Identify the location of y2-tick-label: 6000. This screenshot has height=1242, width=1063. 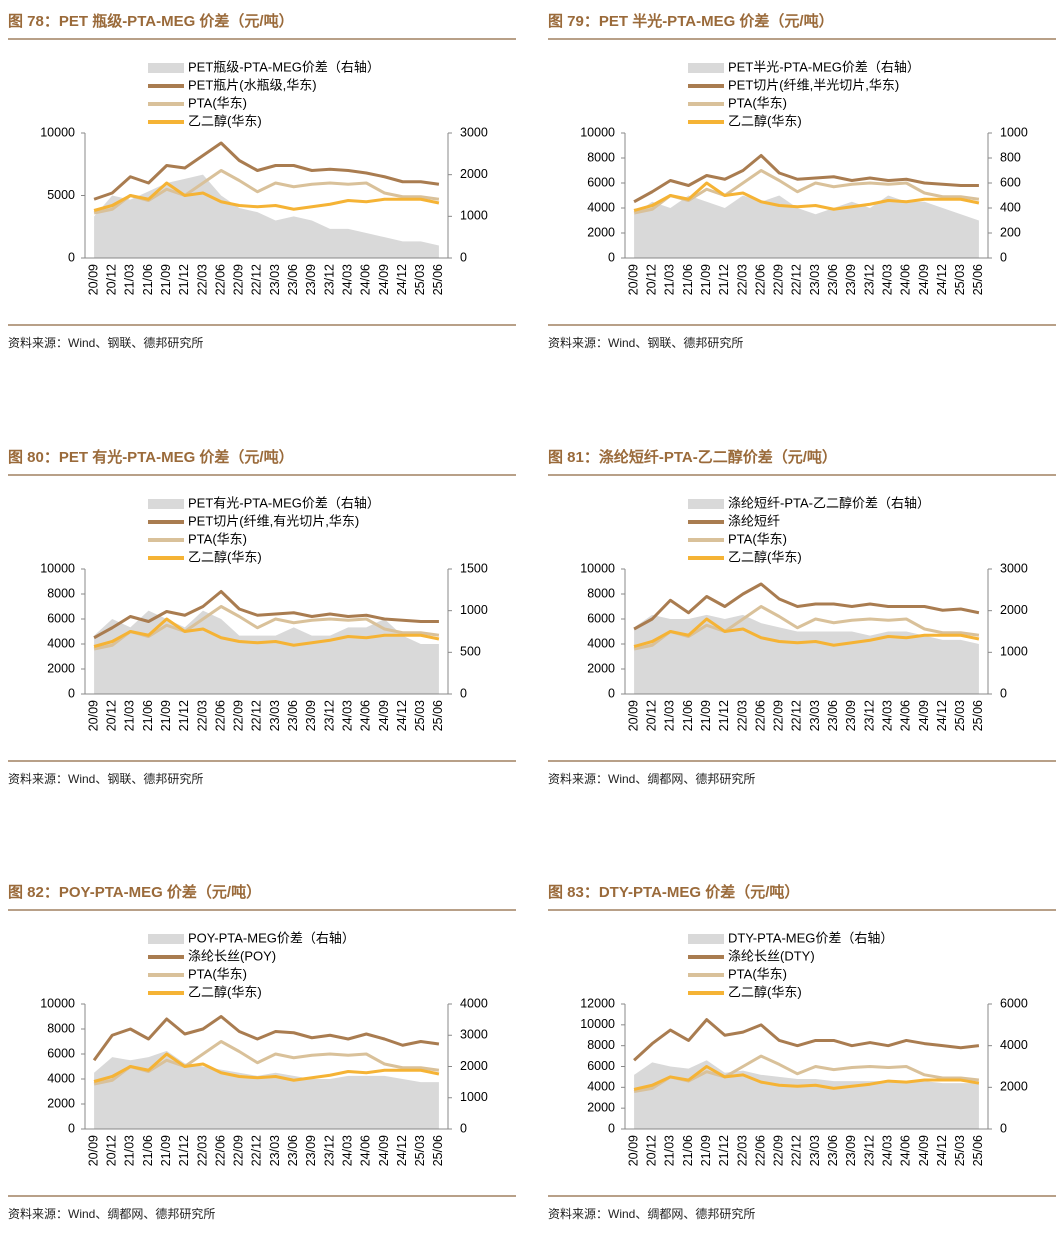
(1014, 1003).